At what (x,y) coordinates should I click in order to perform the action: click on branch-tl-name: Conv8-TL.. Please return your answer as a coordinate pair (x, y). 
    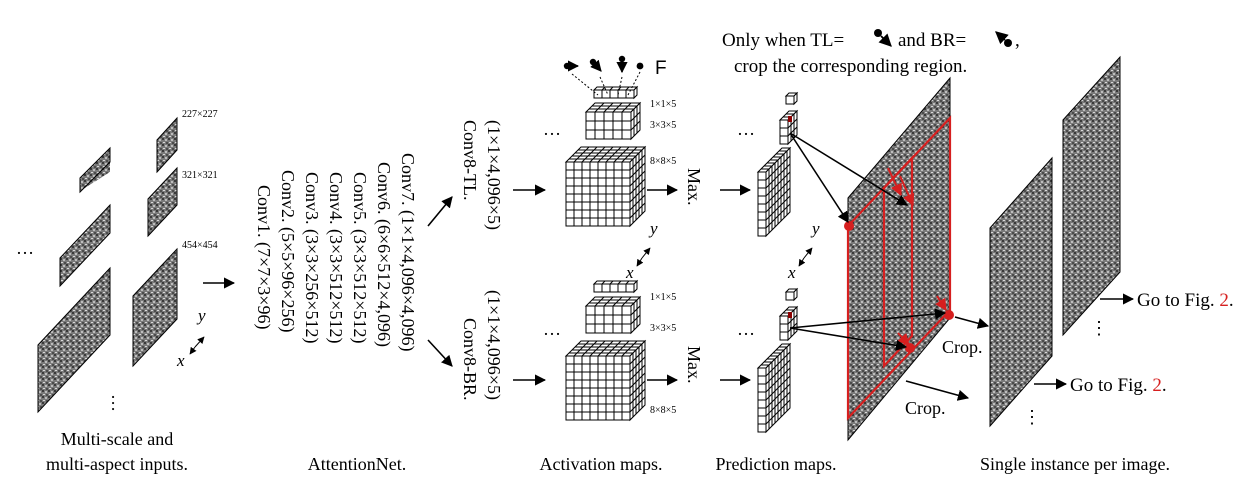
    Looking at the image, I should click on (470, 160).